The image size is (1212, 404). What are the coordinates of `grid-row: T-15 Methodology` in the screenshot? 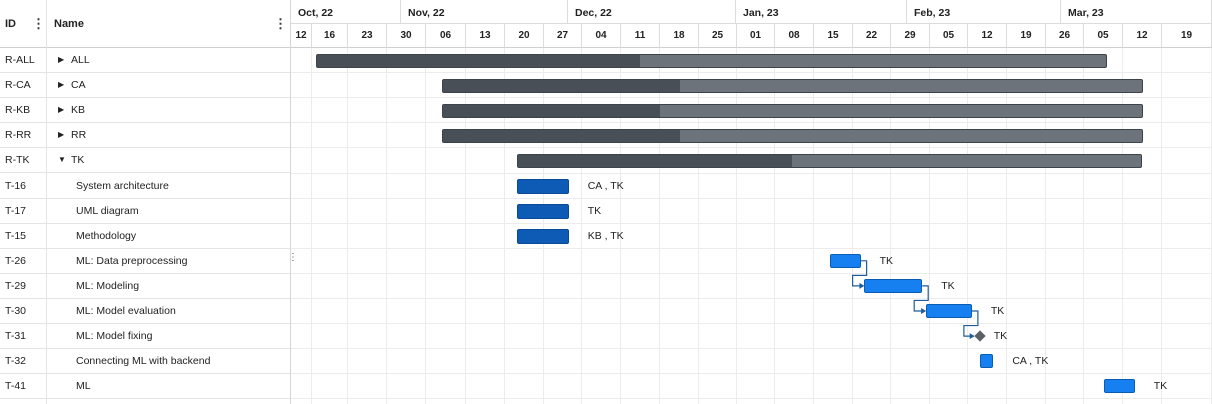 It's located at (145, 236).